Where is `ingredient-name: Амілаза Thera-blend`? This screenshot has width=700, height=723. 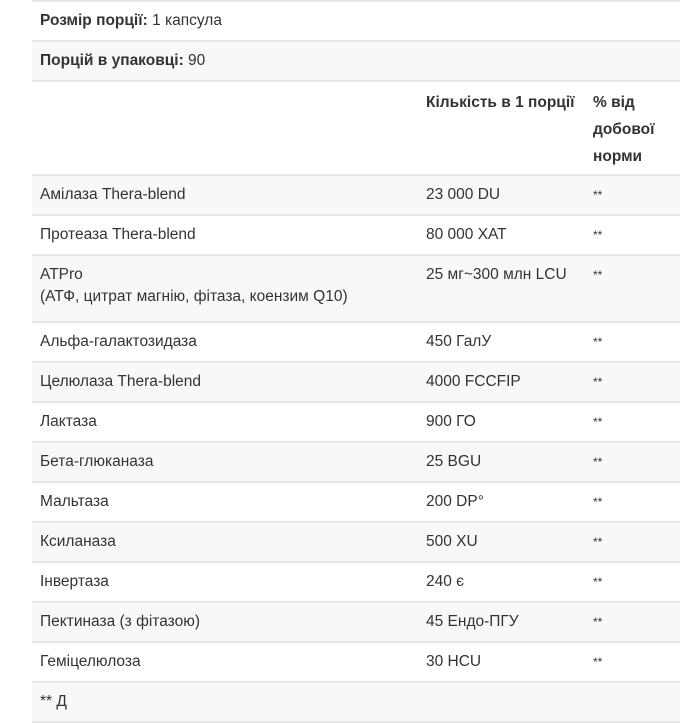
ingredient-name: Амілаза Thera-blend is located at coordinates (113, 194).